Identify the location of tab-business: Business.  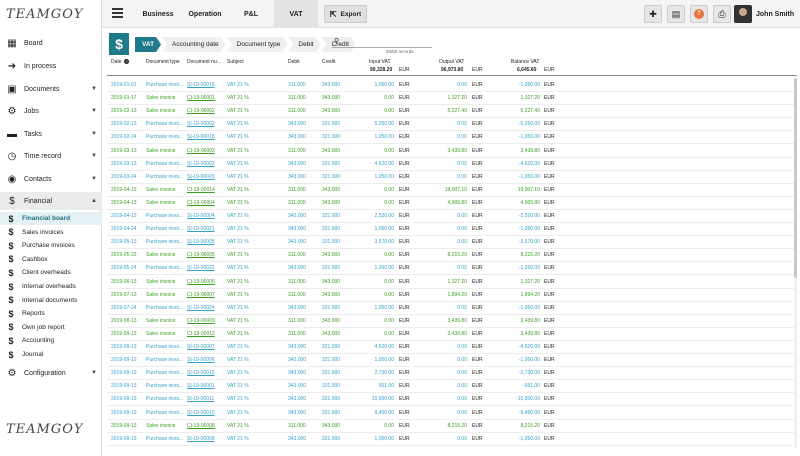
(158, 14).